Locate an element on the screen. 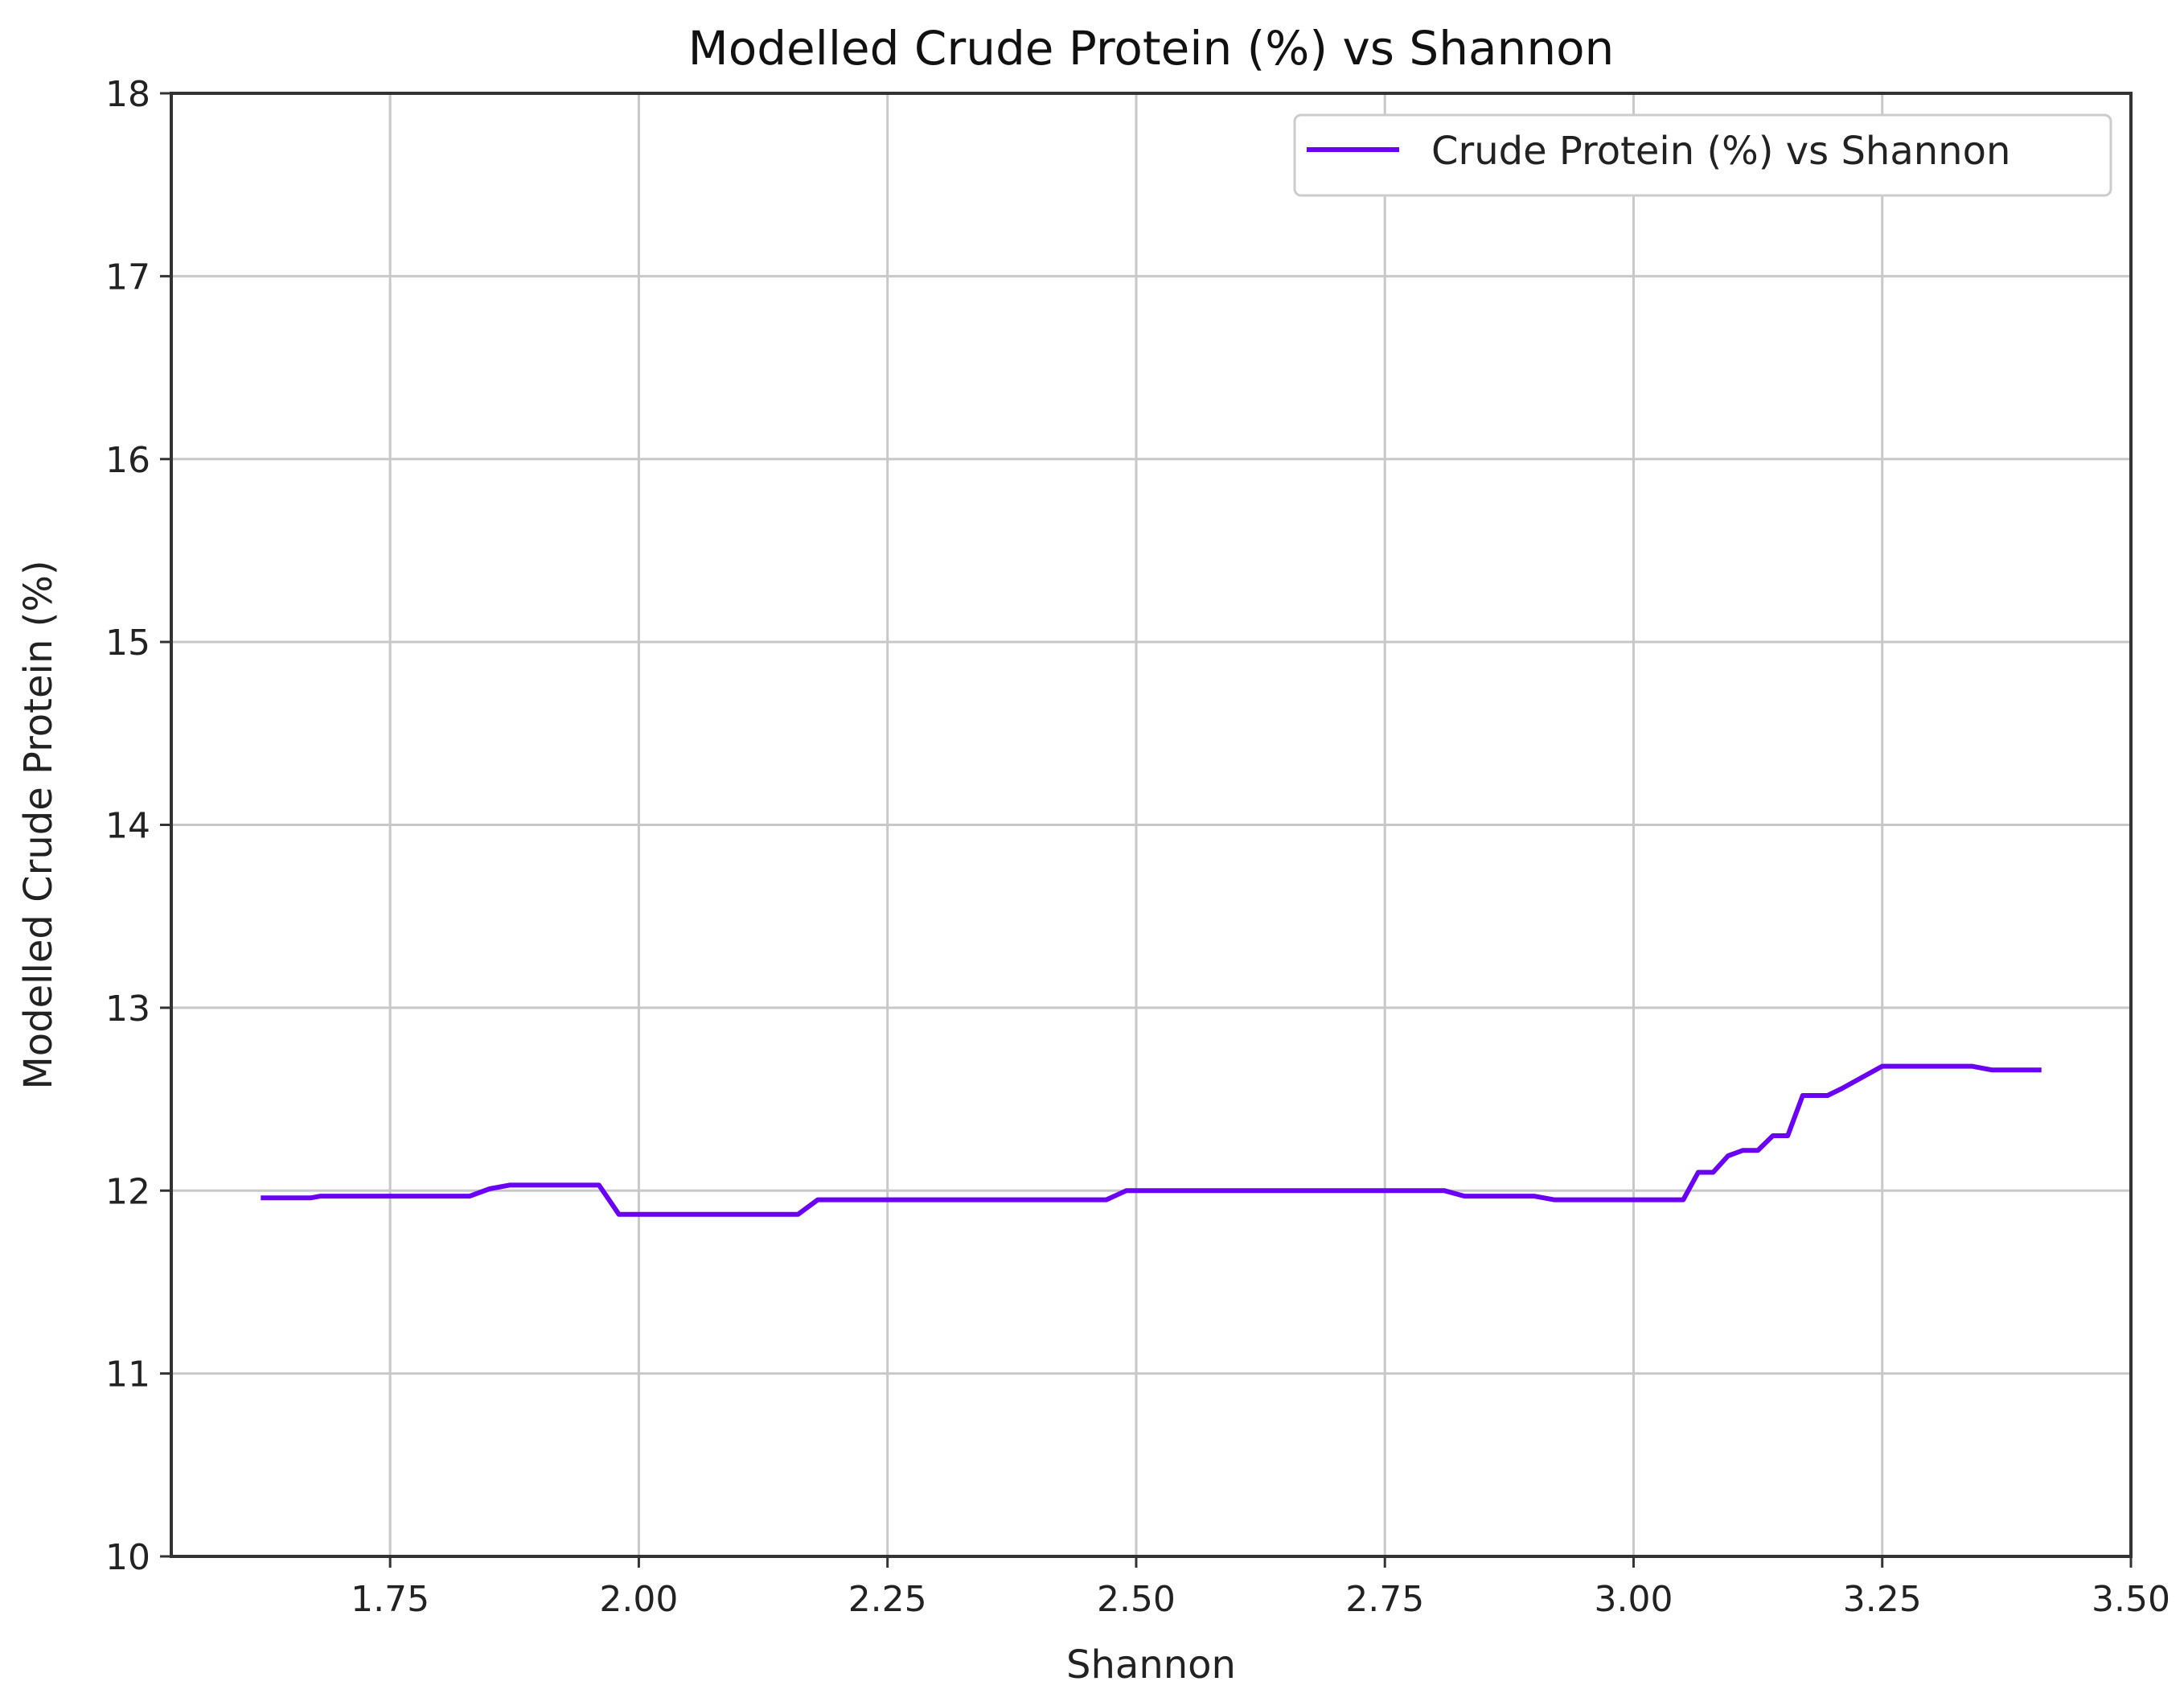  series-layer is located at coordinates (1152, 1140).